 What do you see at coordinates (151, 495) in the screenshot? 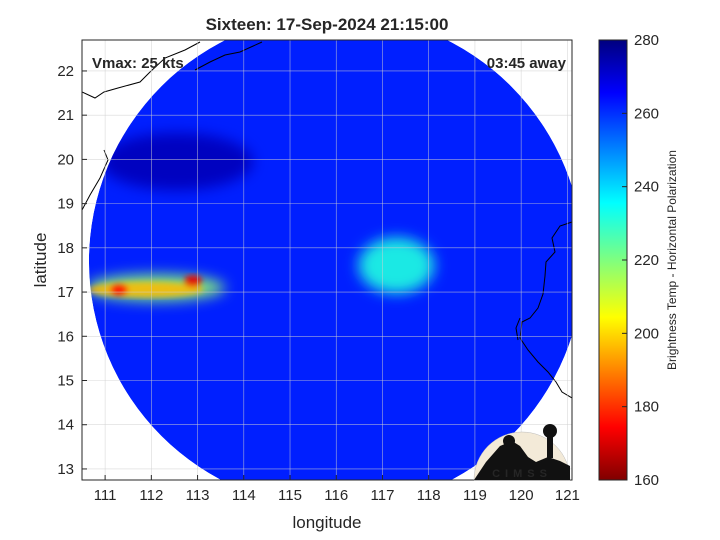
I see `x-tick-label: 112` at bounding box center [151, 495].